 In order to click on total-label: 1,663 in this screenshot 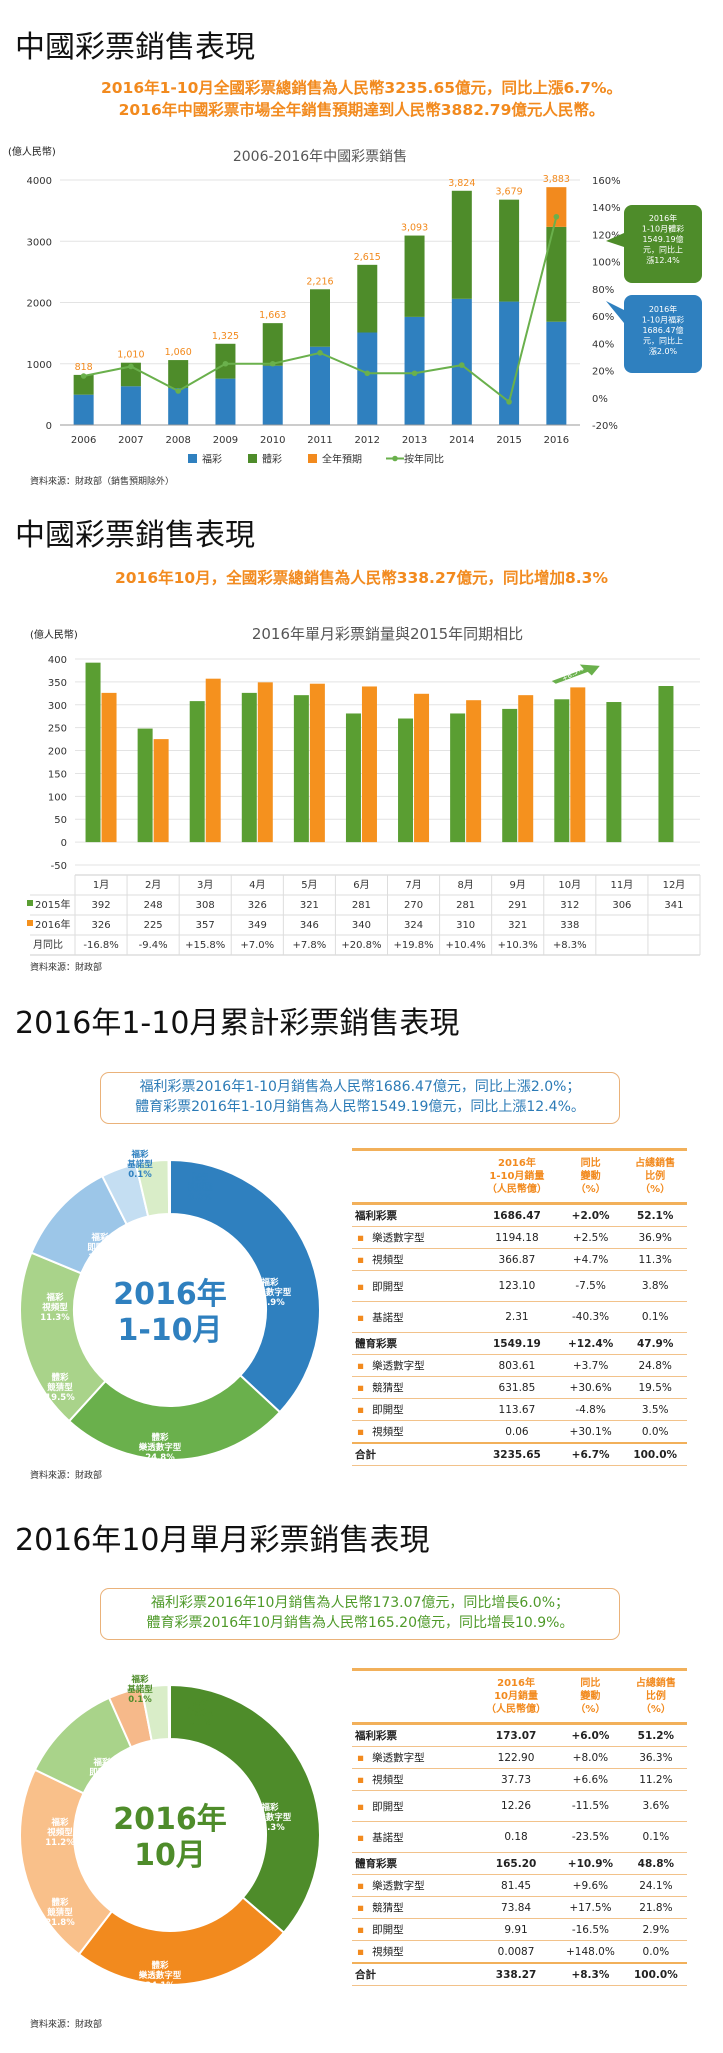, I will do `click(272, 315)`.